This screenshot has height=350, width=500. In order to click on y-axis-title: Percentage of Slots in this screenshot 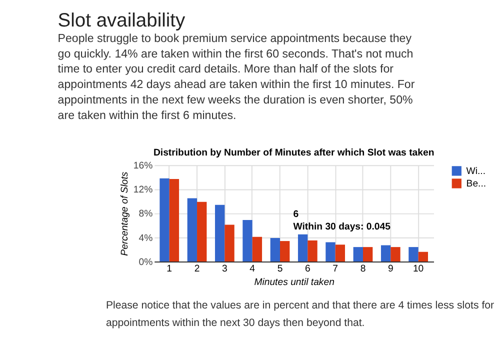, I will do `click(125, 214)`.